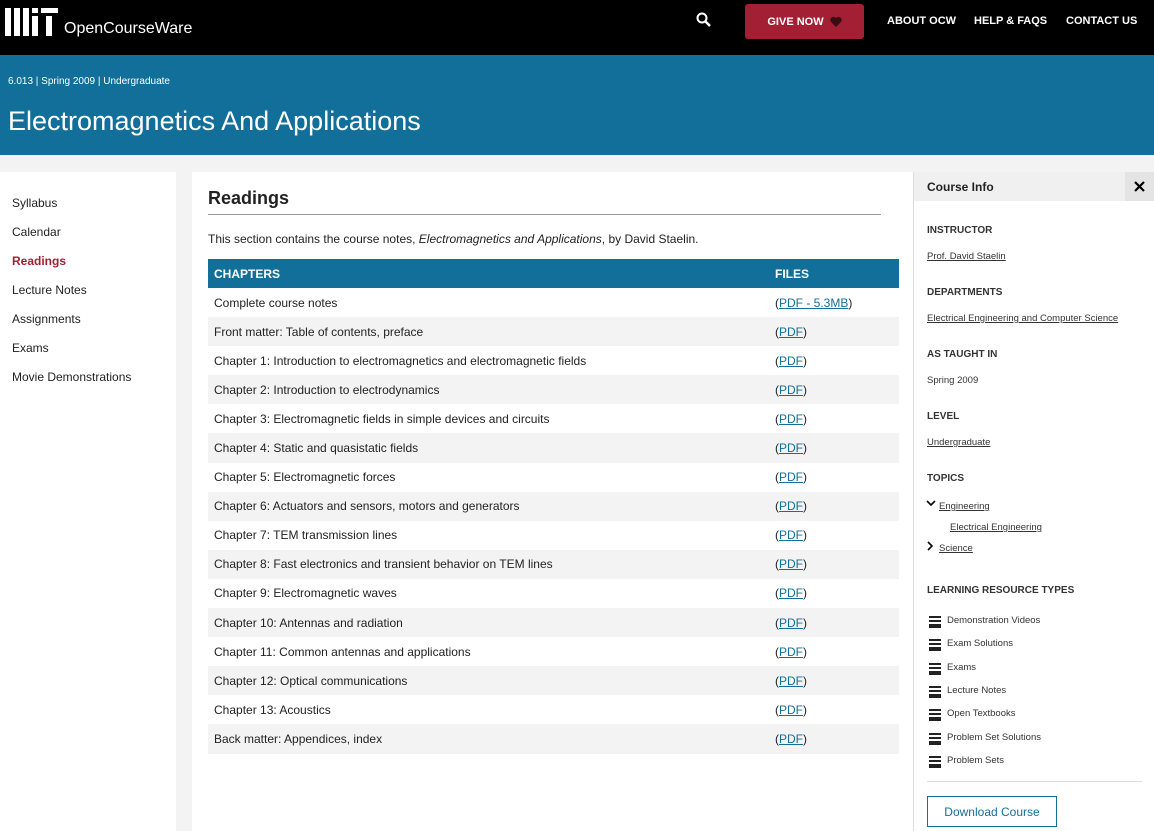  Describe the element at coordinates (49, 290) in the screenshot. I see `sidebar-link: Lecture Notes` at that location.